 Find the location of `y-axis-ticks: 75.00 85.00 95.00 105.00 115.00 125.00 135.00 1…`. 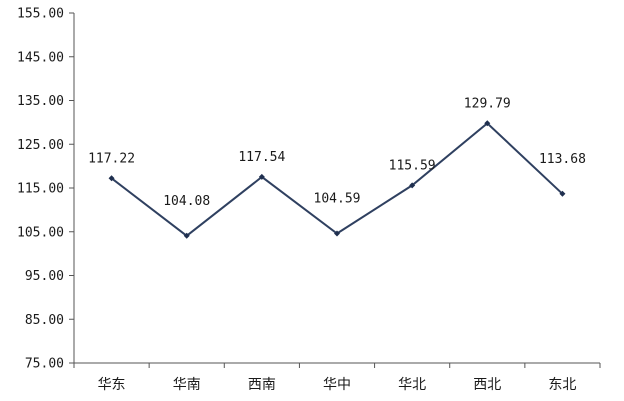

y-axis-ticks: 75.00 85.00 95.00 105.00 115.00 125.00 135.00 1… is located at coordinates (45, 189).